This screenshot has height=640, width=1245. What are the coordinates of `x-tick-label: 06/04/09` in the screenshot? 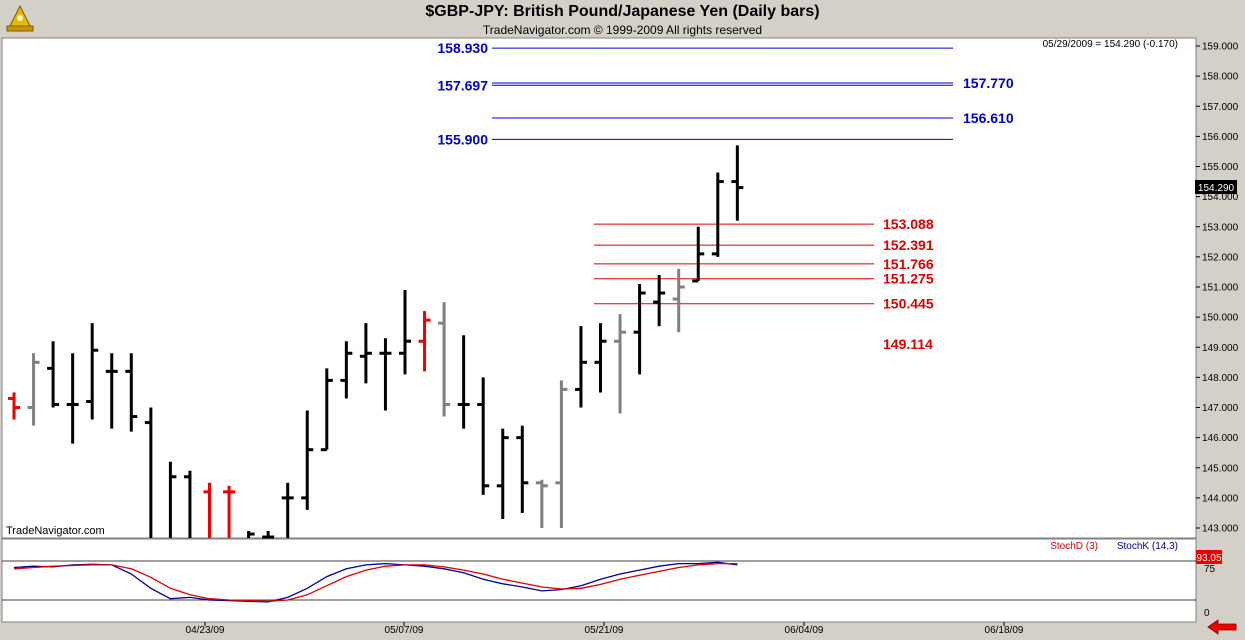 It's located at (804, 630).